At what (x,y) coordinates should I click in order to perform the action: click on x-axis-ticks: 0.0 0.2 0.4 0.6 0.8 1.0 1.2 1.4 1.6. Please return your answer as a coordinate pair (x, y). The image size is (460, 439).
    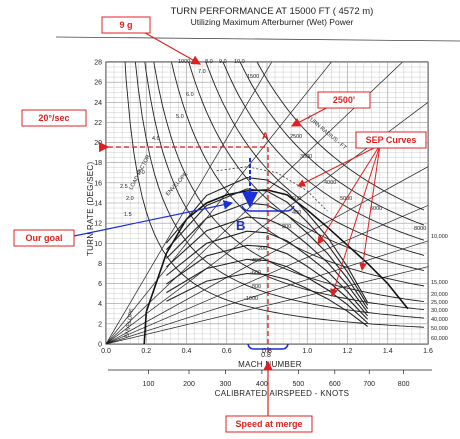
    Looking at the image, I should click on (267, 351).